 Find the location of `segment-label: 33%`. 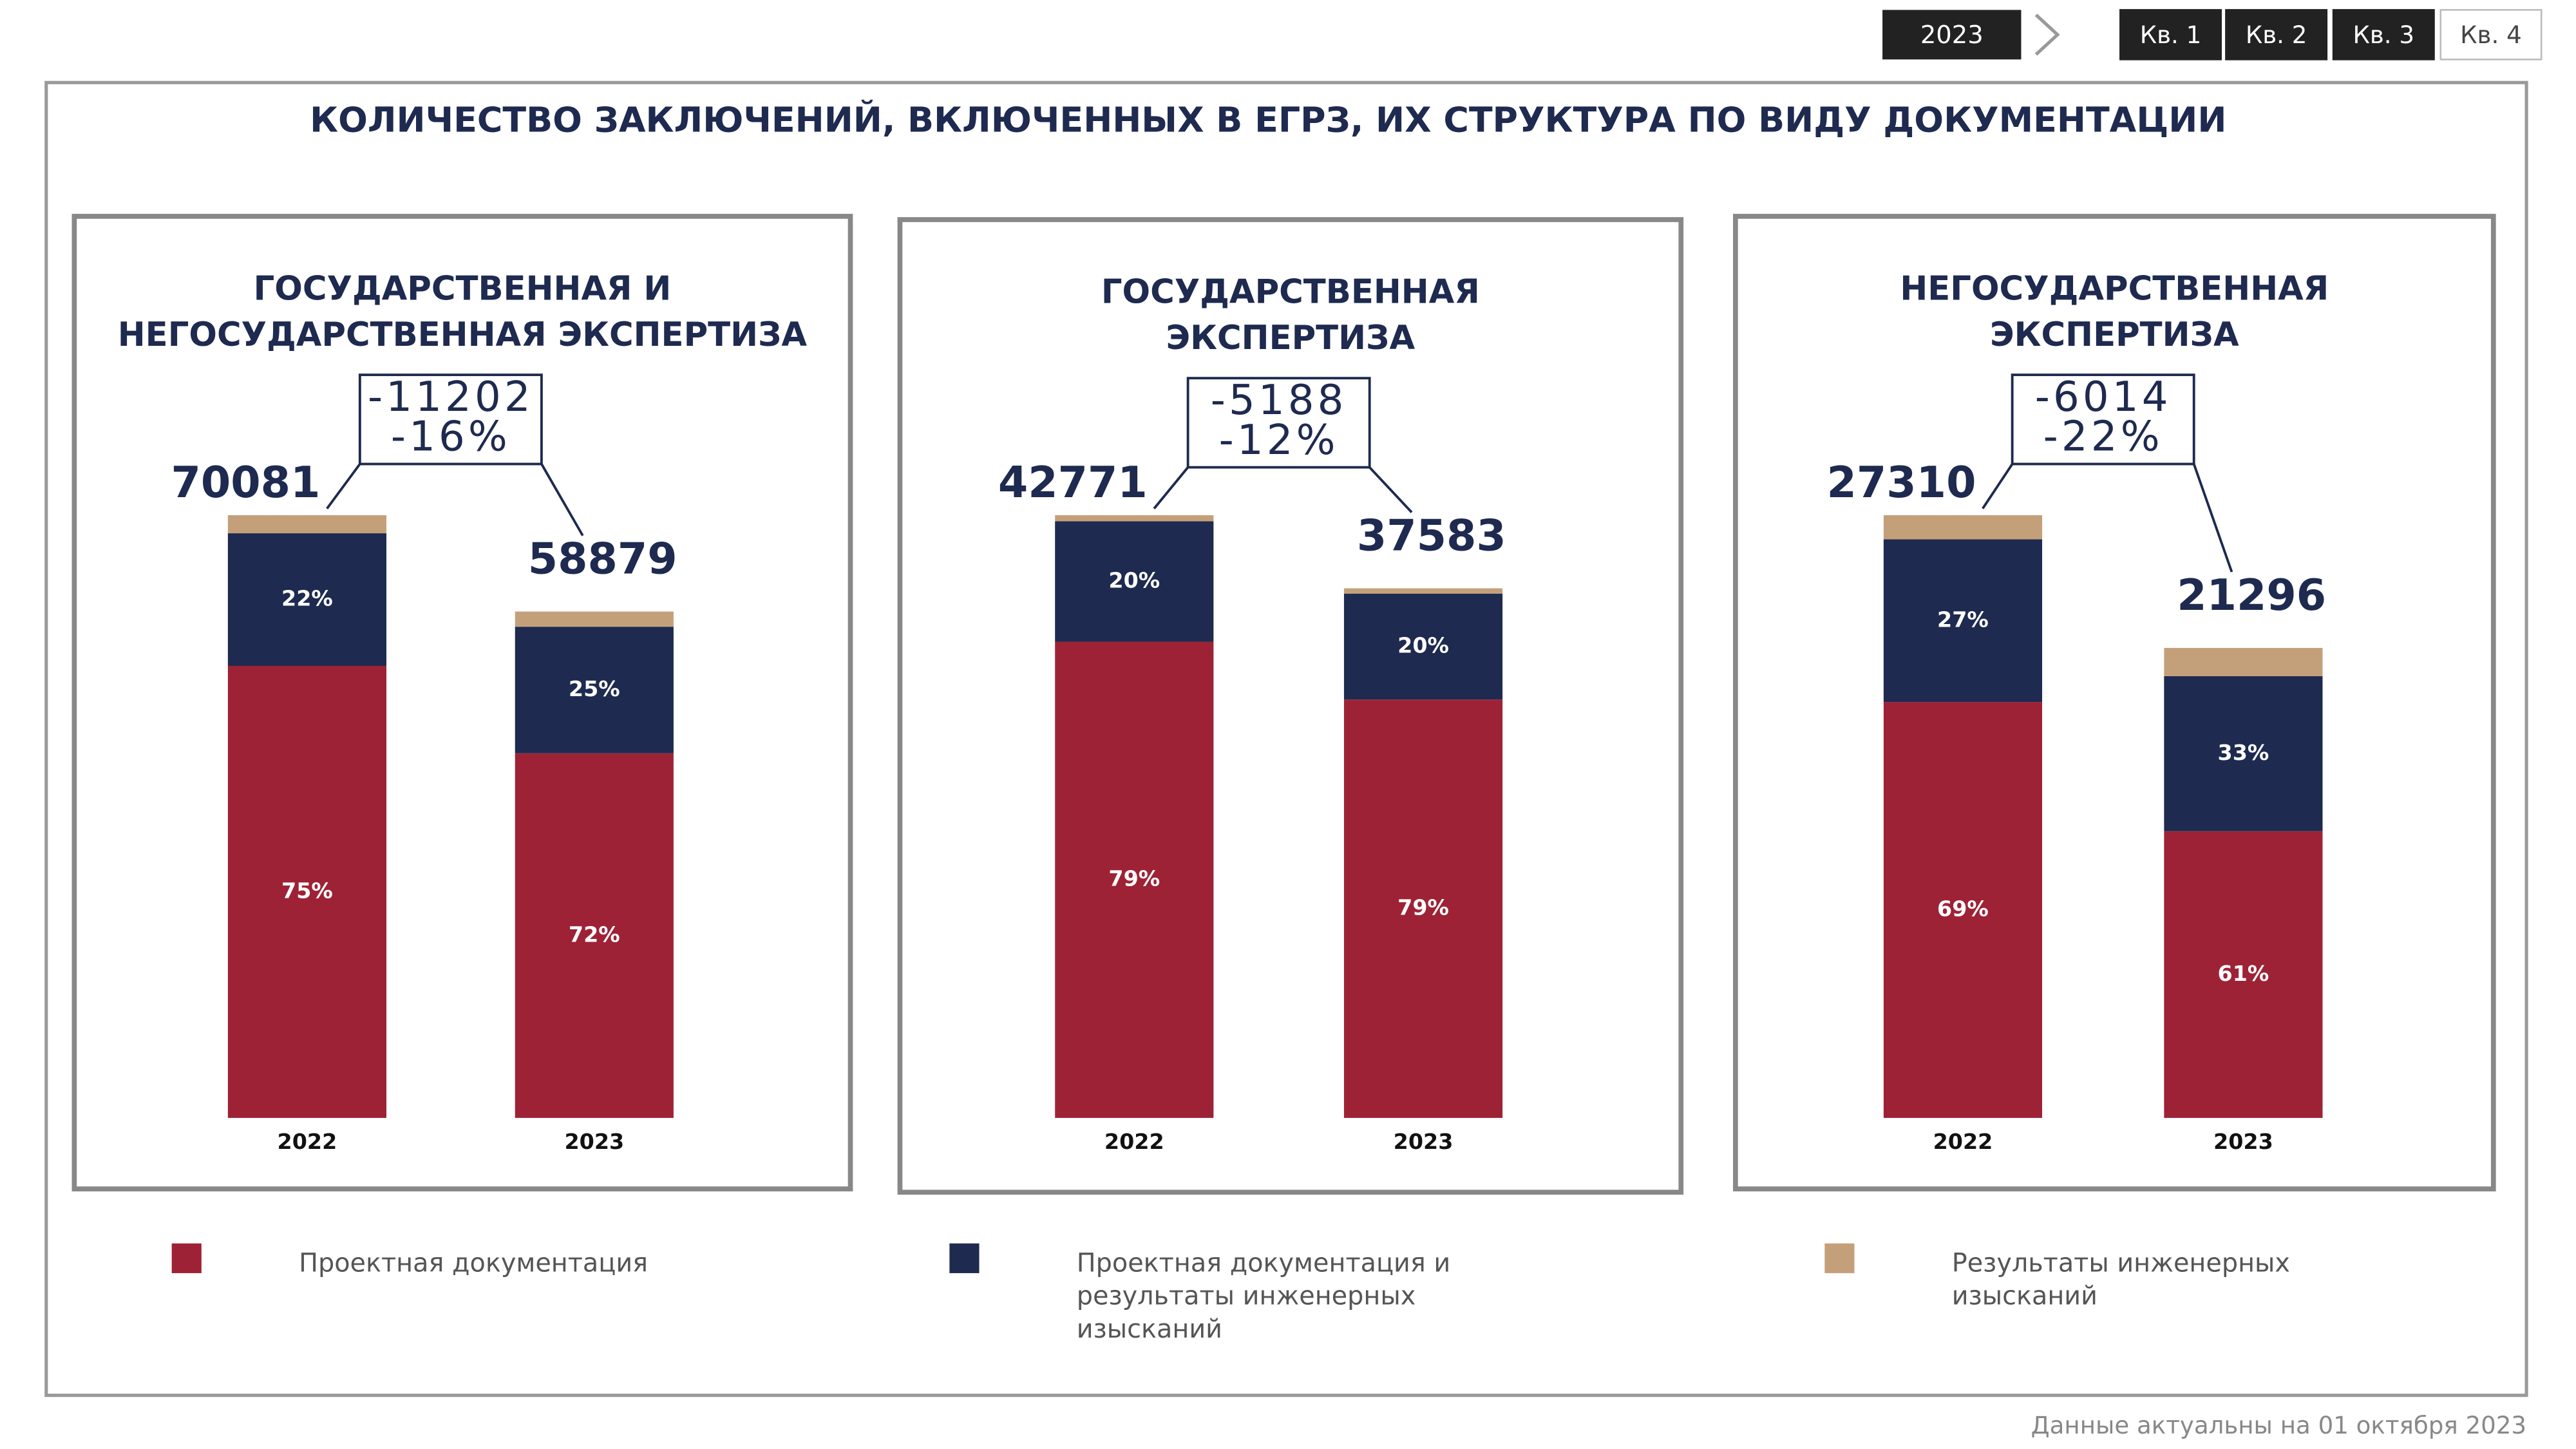

segment-label: 33% is located at coordinates (2243, 752).